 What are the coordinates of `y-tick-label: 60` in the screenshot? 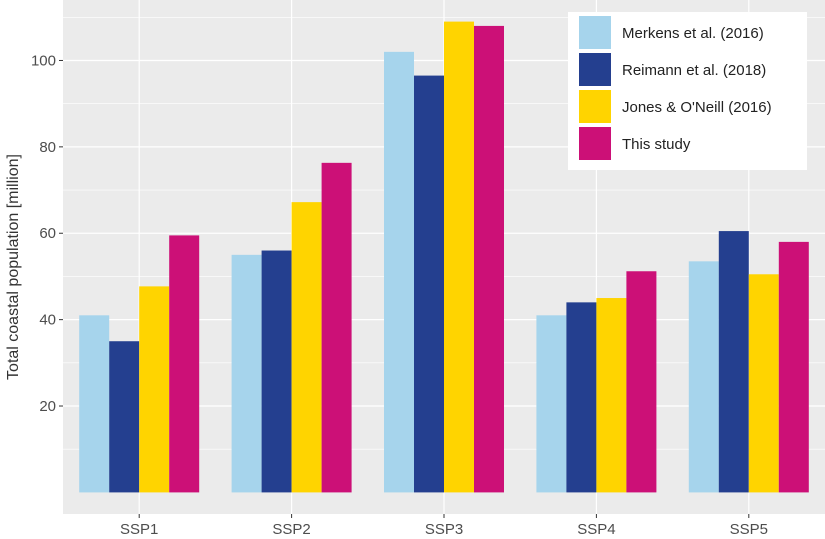 It's located at (47, 233).